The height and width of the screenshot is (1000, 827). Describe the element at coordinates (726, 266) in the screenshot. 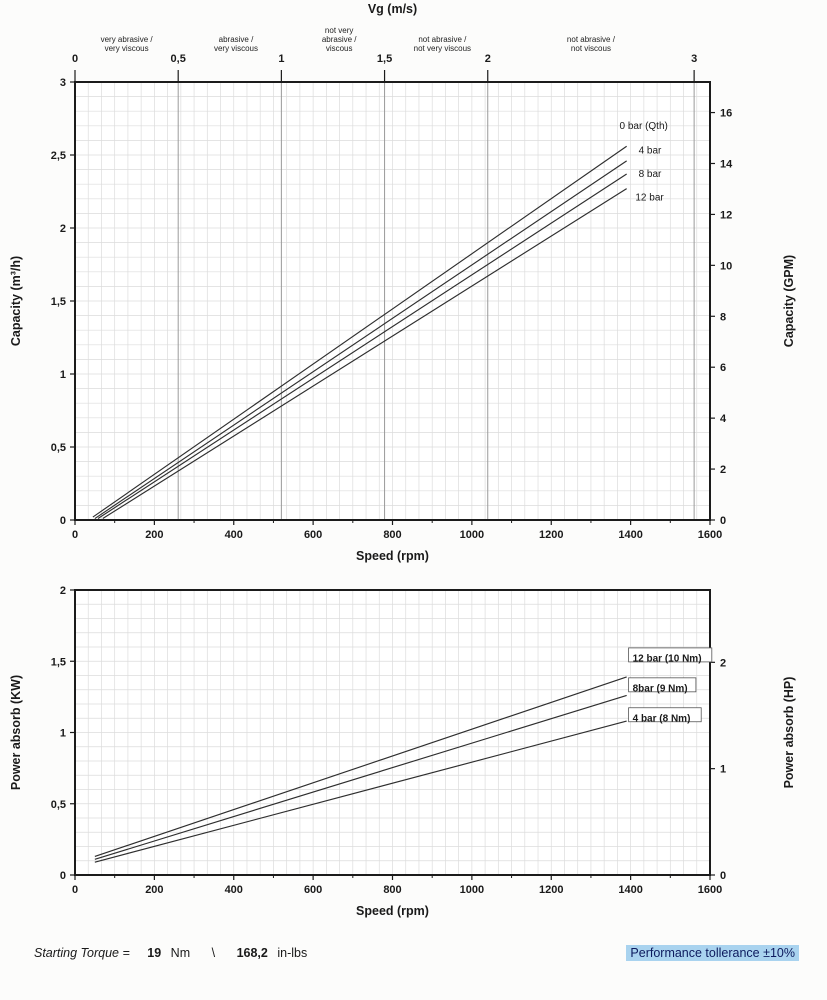

I see `right-tick-label: 10` at that location.